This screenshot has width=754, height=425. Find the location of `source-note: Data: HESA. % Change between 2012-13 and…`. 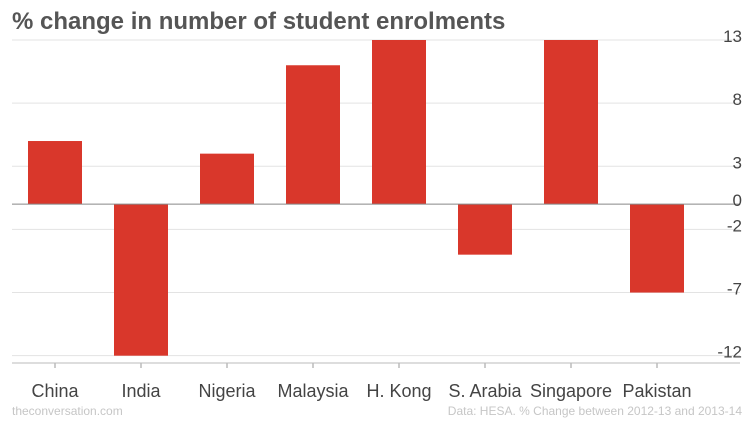

source-note: Data: HESA. % Change between 2012-13 and… is located at coordinates (594, 411).